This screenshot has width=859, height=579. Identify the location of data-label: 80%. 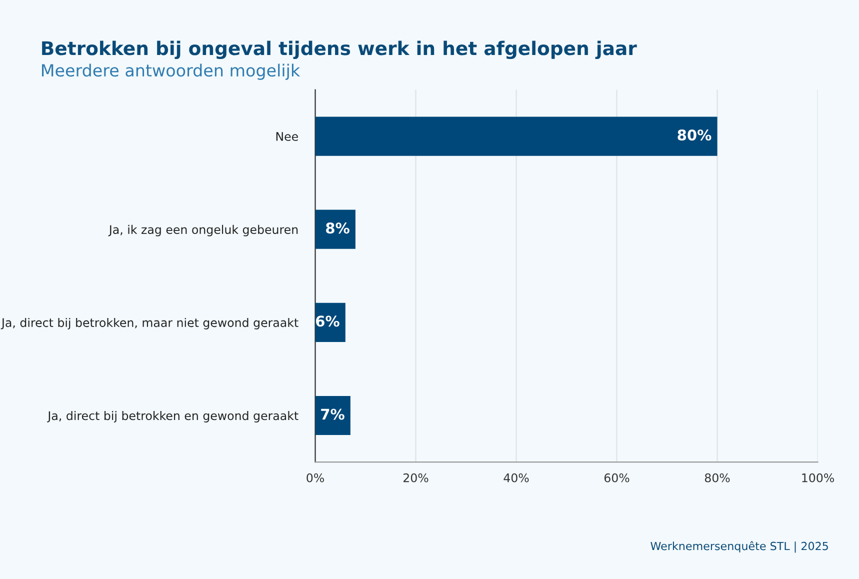
(695, 135).